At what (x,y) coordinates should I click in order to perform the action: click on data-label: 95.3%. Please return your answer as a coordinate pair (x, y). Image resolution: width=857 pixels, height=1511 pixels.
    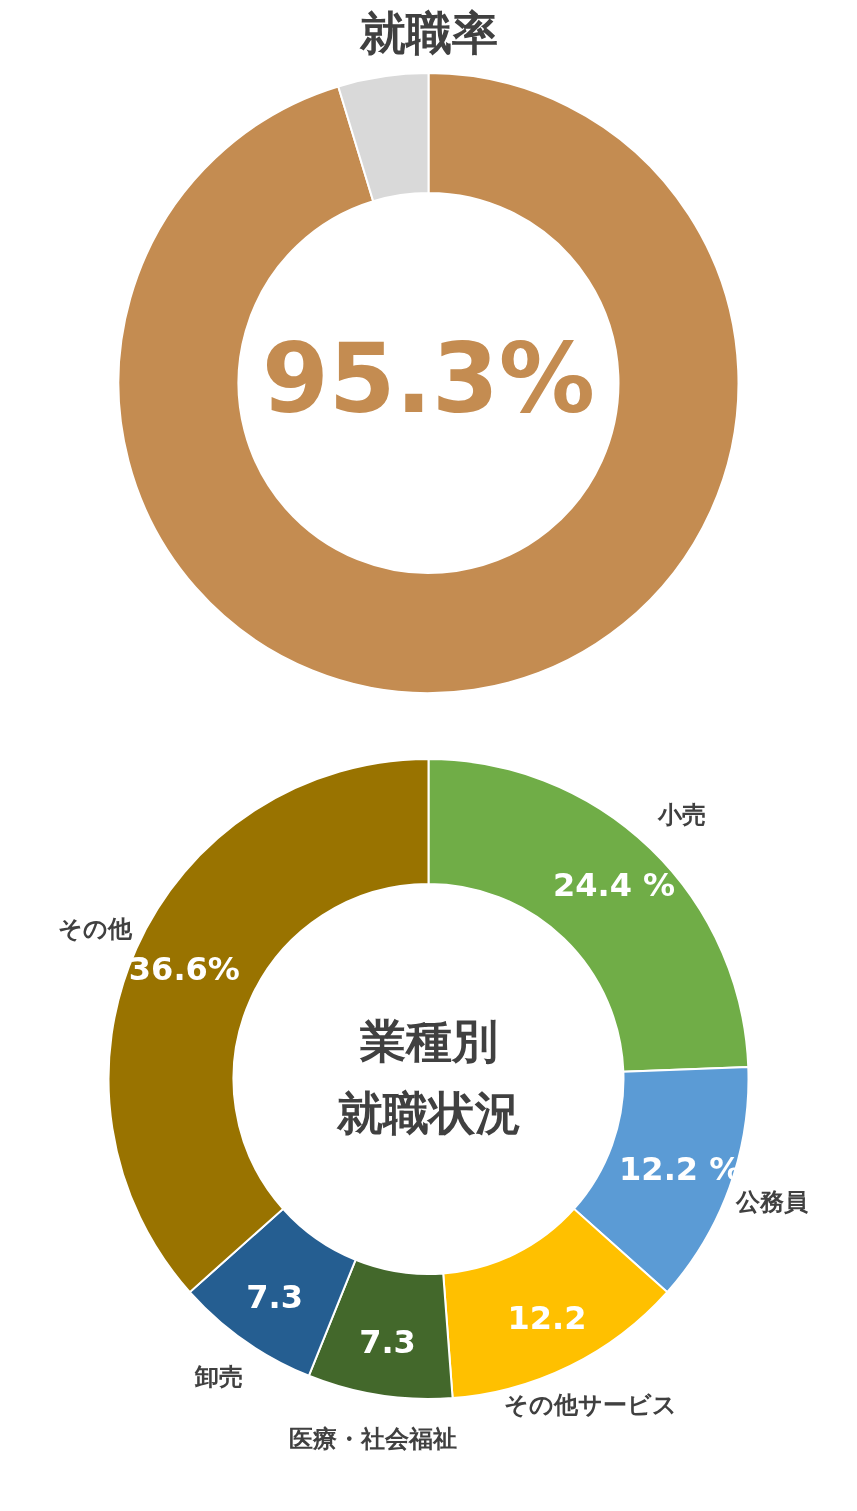
    Looking at the image, I should click on (428, 379).